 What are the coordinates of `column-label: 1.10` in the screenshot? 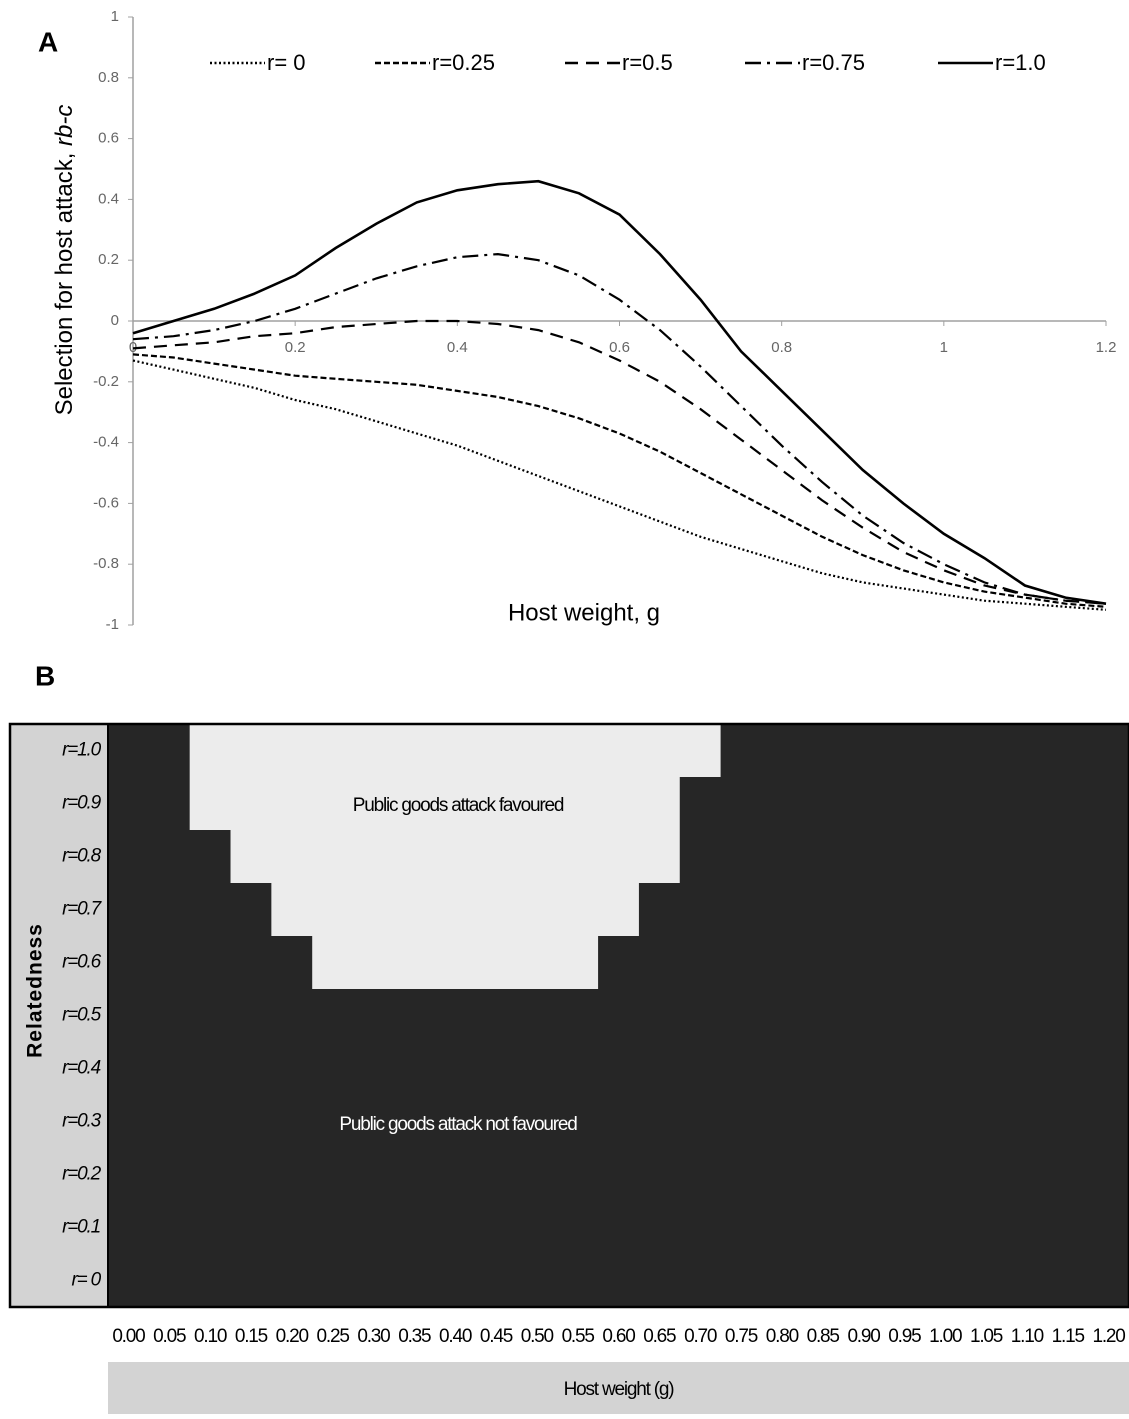 It's located at (1027, 1336).